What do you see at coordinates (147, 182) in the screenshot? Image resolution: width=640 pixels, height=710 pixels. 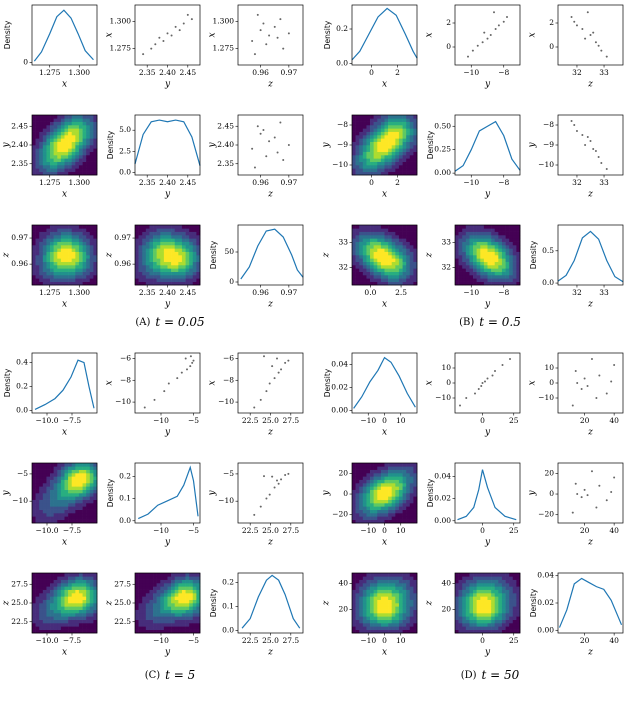 I see `x-tick-label: 2.35` at bounding box center [147, 182].